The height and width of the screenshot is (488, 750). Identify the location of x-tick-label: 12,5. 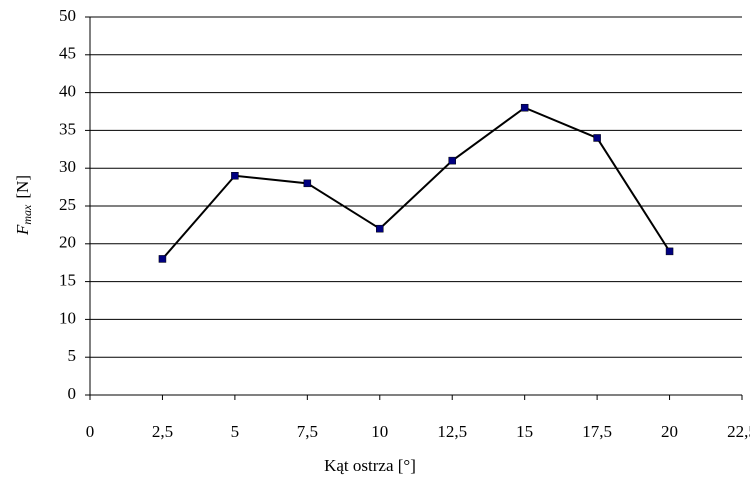
(452, 431).